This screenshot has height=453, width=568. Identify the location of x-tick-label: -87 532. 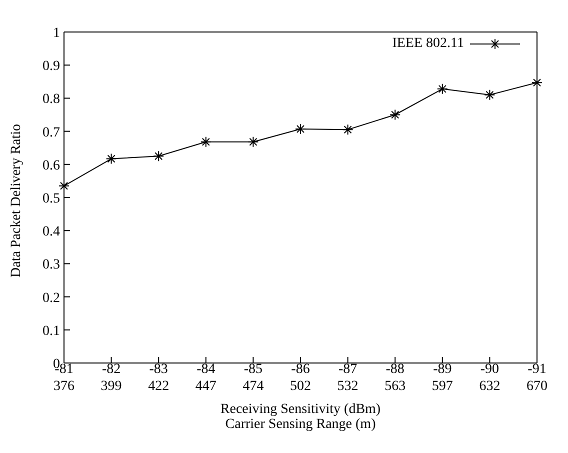
(347, 378).